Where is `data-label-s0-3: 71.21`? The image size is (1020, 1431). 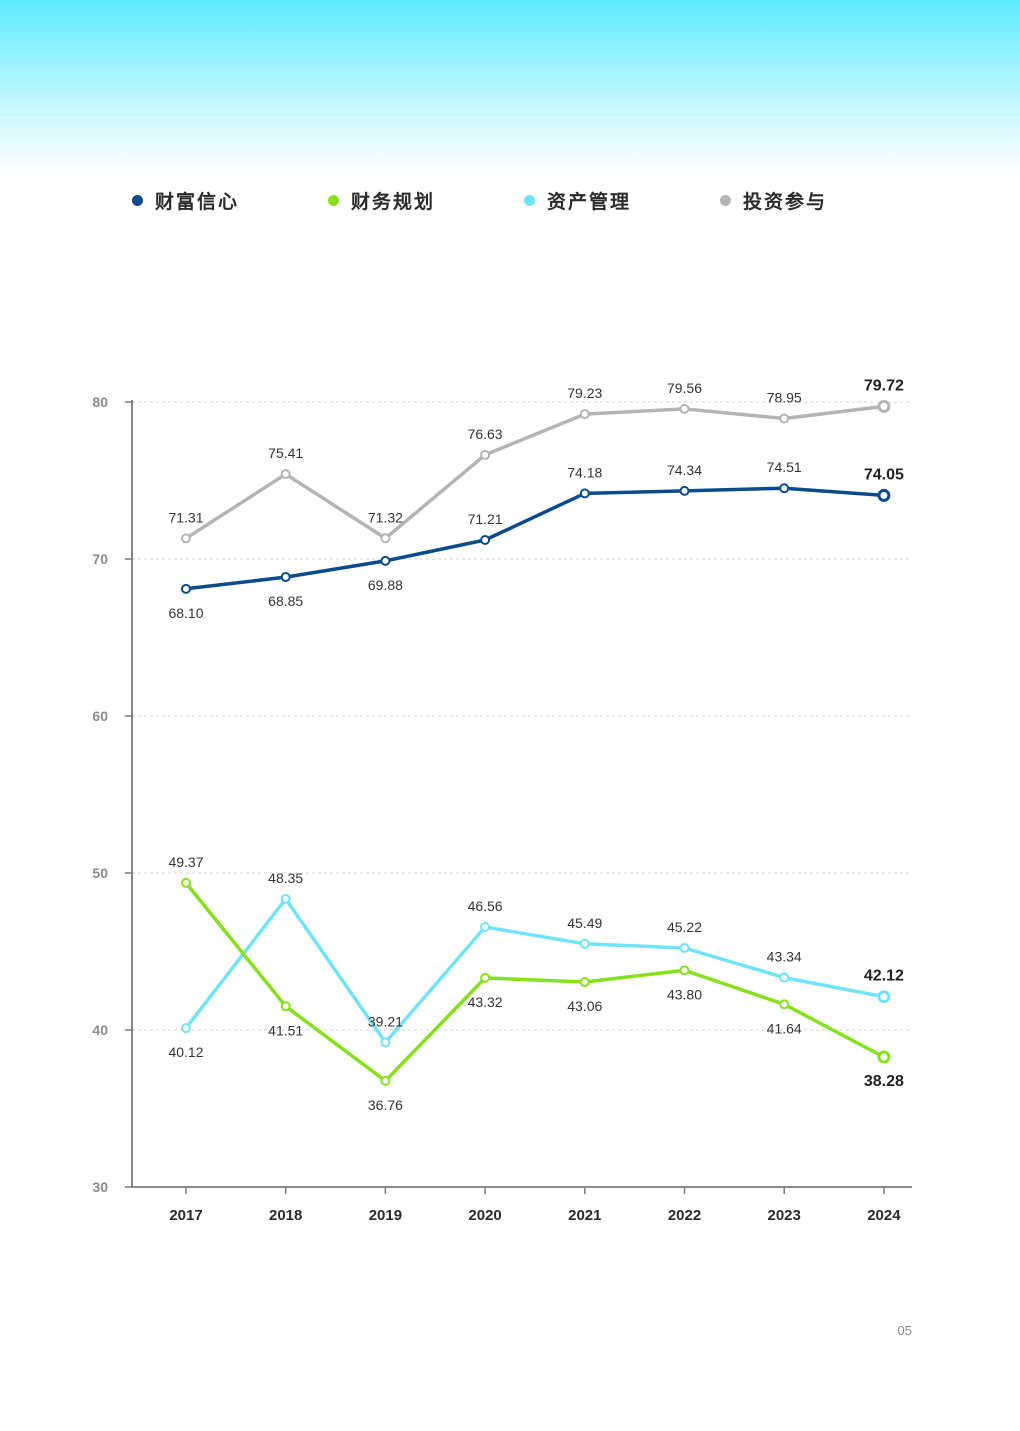 data-label-s0-3: 71.21 is located at coordinates (485, 519).